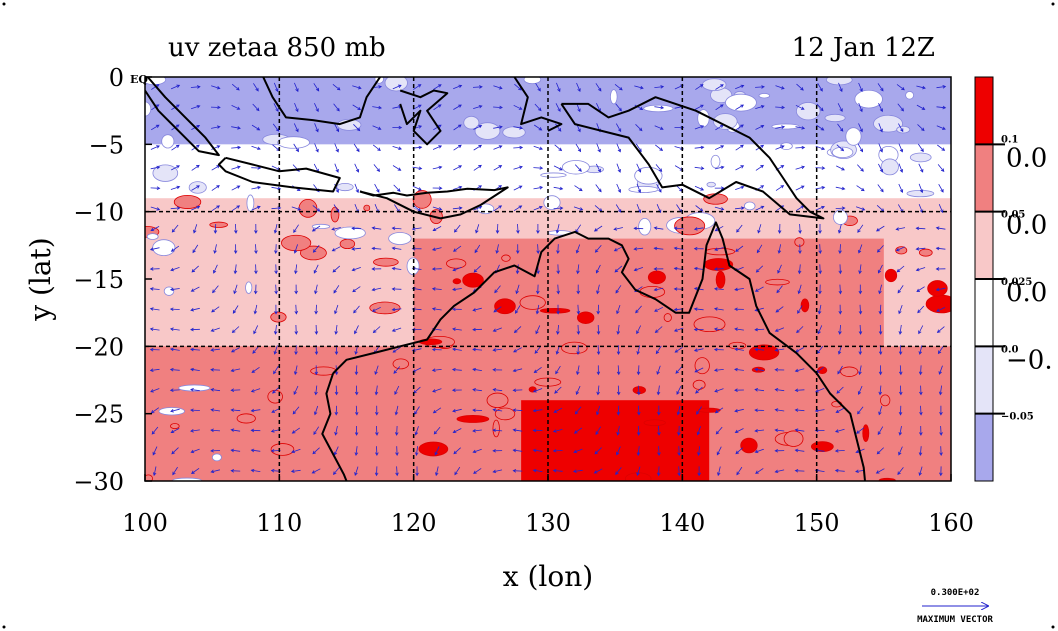 This screenshot has width=1058, height=631. I want to click on max-vector-label: MAXIMUM VECTOR, so click(955, 620).